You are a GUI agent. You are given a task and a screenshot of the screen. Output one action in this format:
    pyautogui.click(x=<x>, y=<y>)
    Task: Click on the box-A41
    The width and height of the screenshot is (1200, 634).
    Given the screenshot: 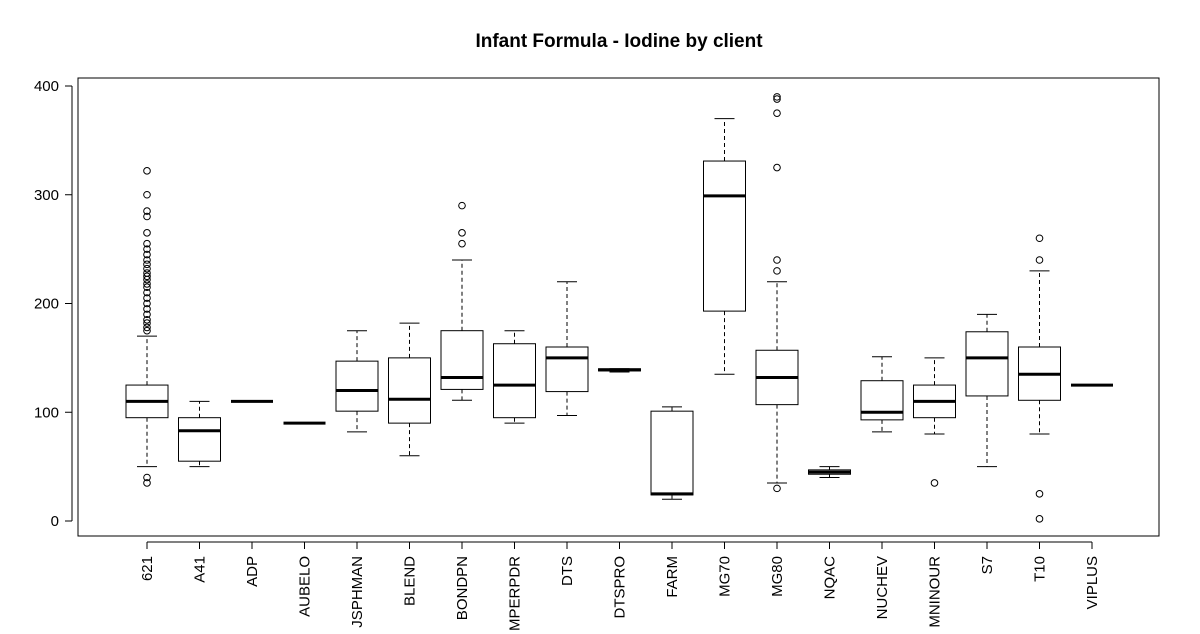 What is the action you would take?
    pyautogui.click(x=199, y=434)
    